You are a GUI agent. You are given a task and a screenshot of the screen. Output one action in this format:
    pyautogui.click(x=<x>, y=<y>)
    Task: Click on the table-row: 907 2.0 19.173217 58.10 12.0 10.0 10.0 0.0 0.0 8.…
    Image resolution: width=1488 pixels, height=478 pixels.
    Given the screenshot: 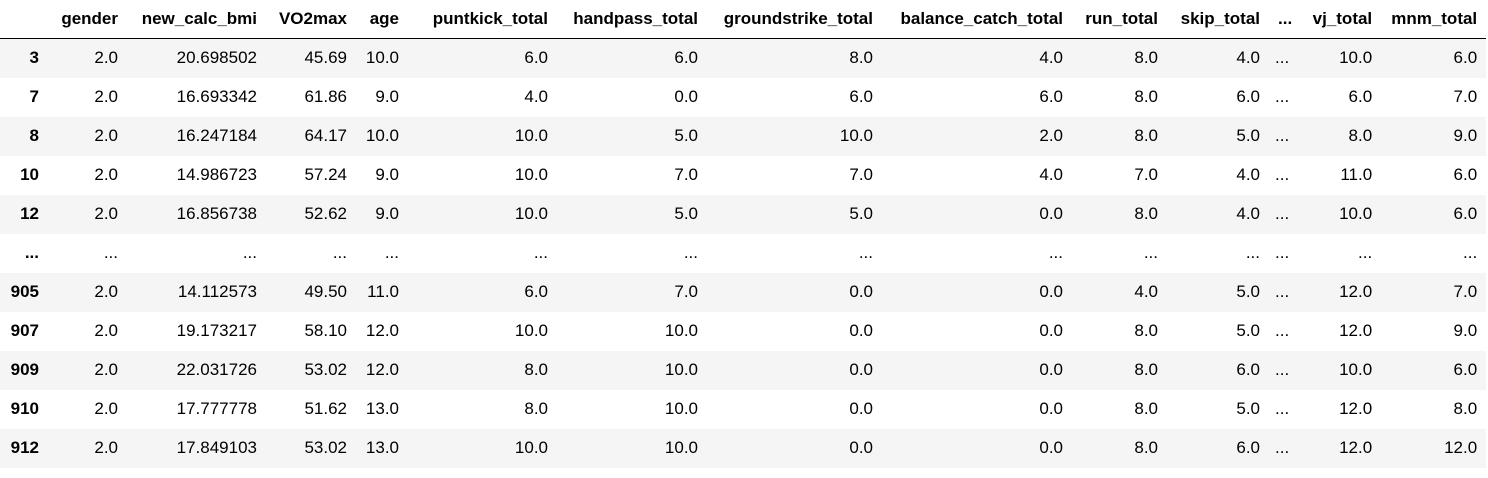 What is the action you would take?
    pyautogui.click(x=743, y=331)
    